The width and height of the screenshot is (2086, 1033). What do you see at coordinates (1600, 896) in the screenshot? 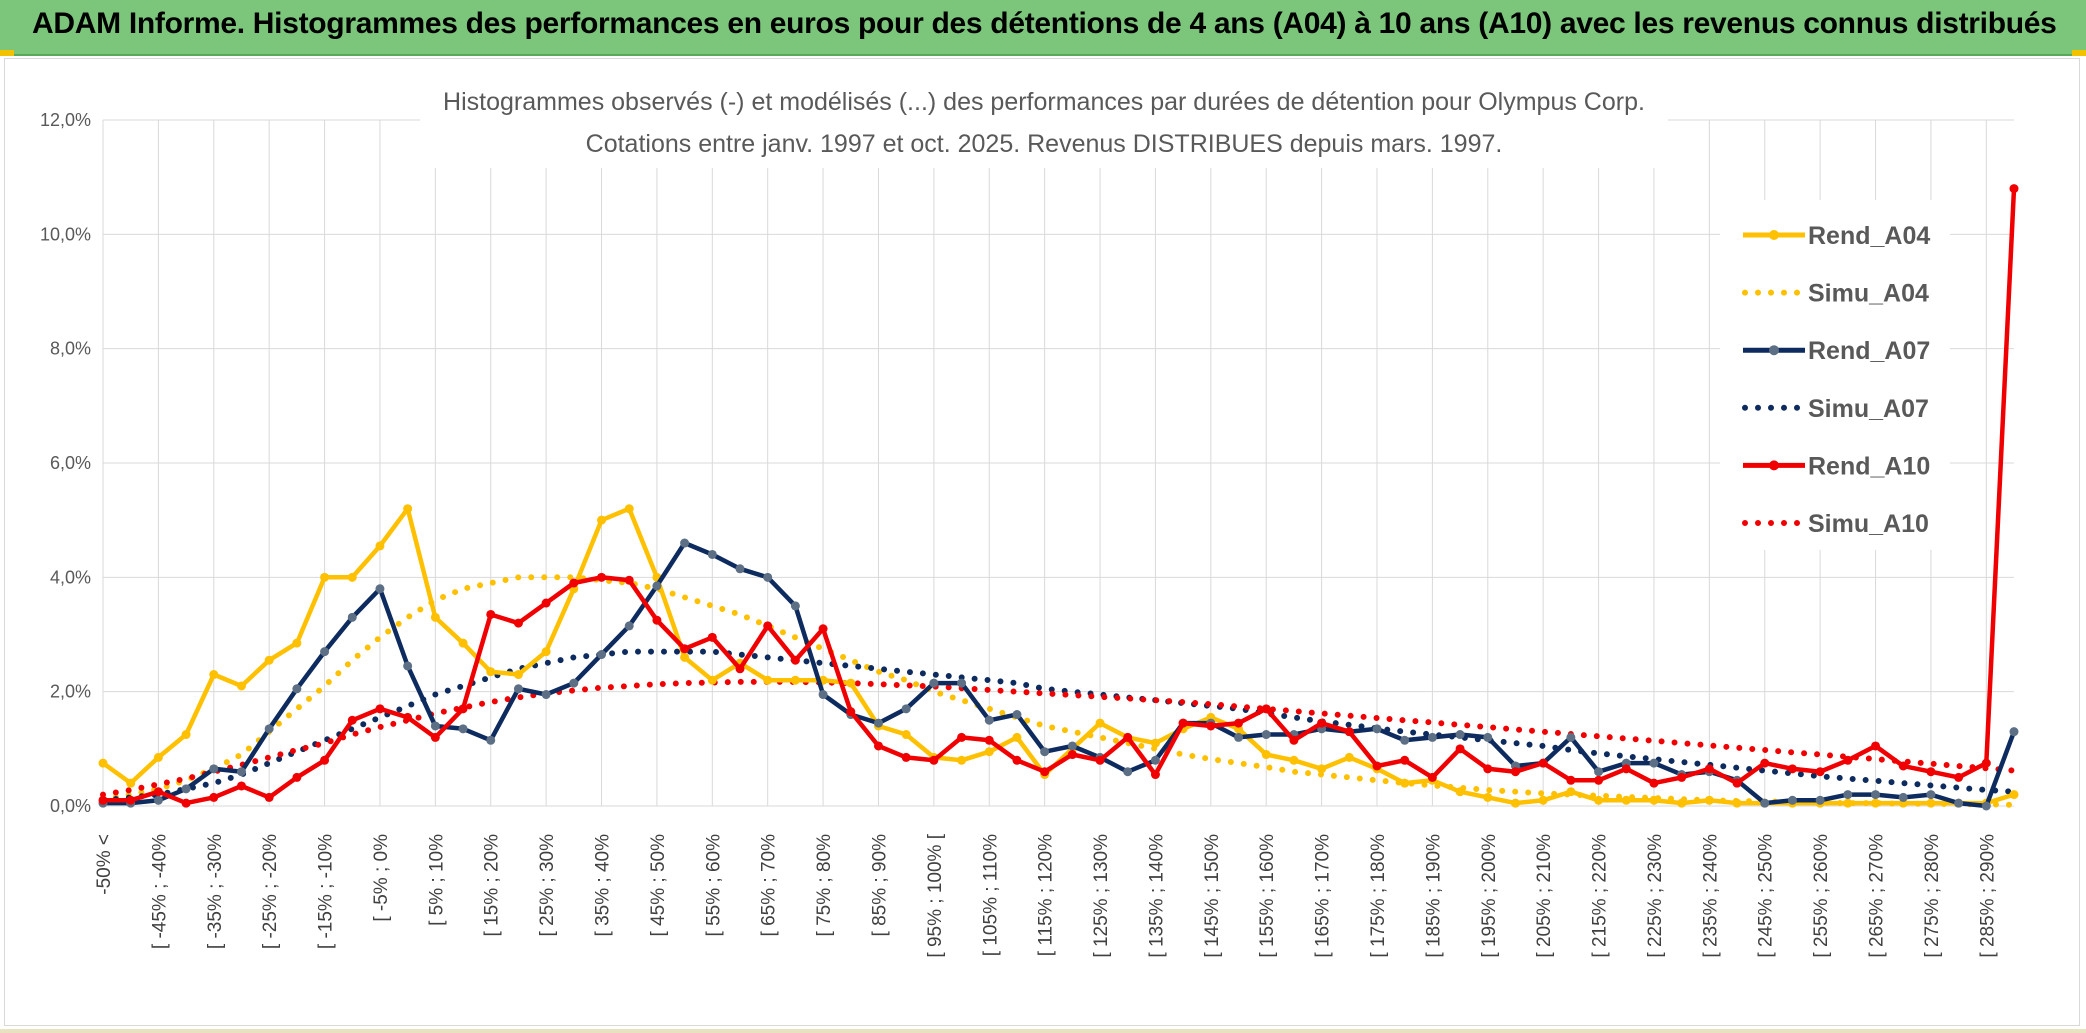
I see `x-tick-label: [ 215% ; 220%` at bounding box center [1600, 896].